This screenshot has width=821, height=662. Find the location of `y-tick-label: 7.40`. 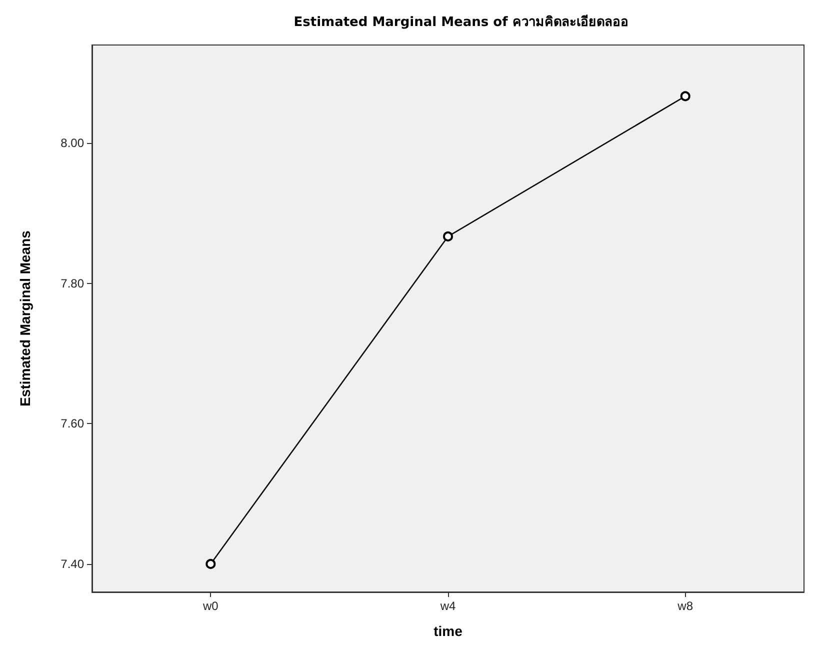

y-tick-label: 7.40 is located at coordinates (72, 563).